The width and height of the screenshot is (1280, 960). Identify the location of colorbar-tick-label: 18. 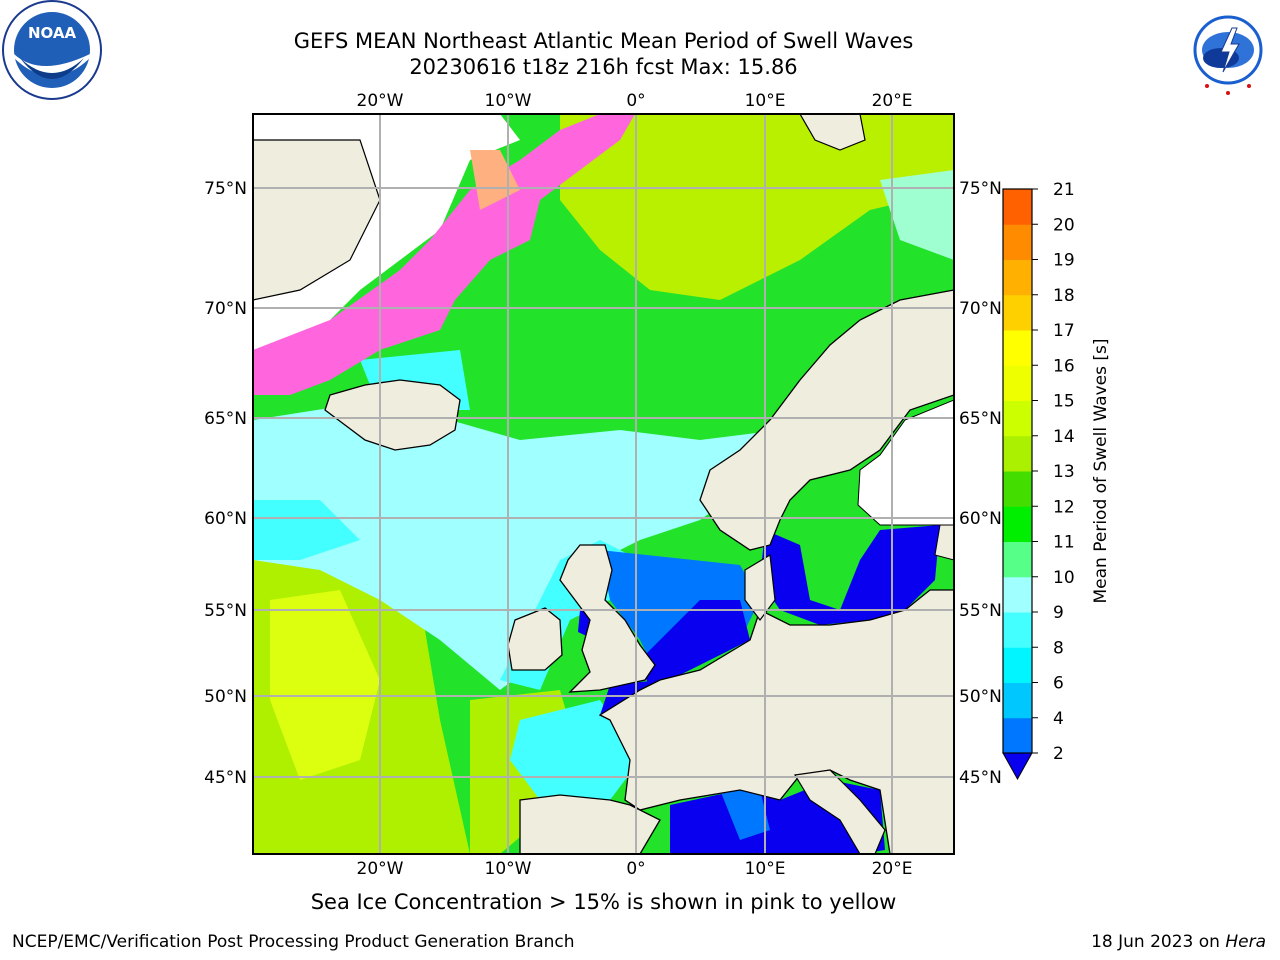
(1064, 296).